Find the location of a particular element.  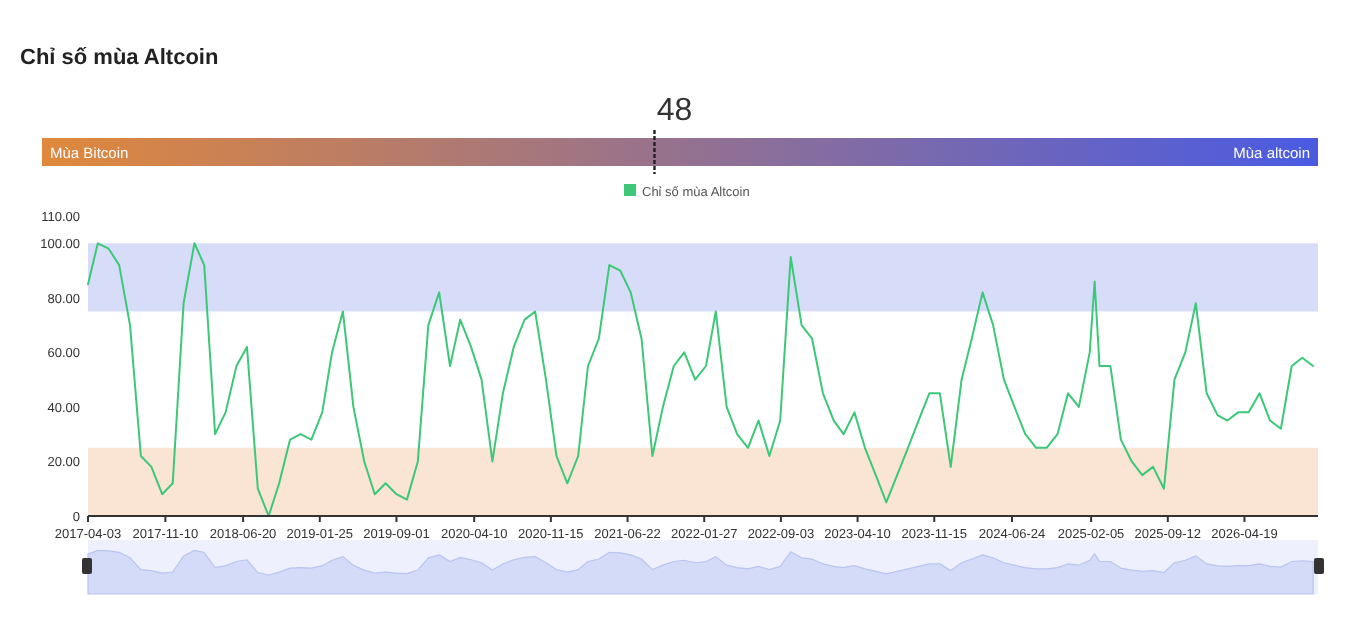

data-label: 48 is located at coordinates (674, 111).